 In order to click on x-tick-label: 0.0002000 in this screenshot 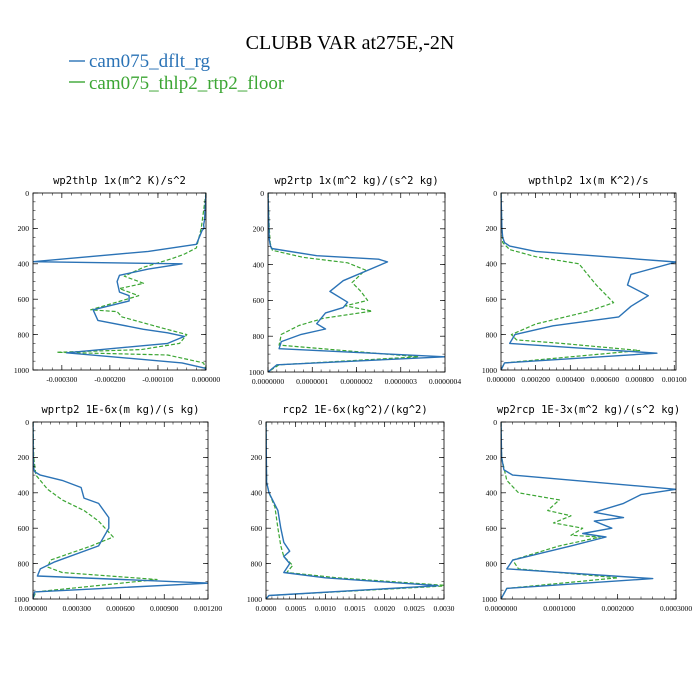, I will do `click(618, 608)`.